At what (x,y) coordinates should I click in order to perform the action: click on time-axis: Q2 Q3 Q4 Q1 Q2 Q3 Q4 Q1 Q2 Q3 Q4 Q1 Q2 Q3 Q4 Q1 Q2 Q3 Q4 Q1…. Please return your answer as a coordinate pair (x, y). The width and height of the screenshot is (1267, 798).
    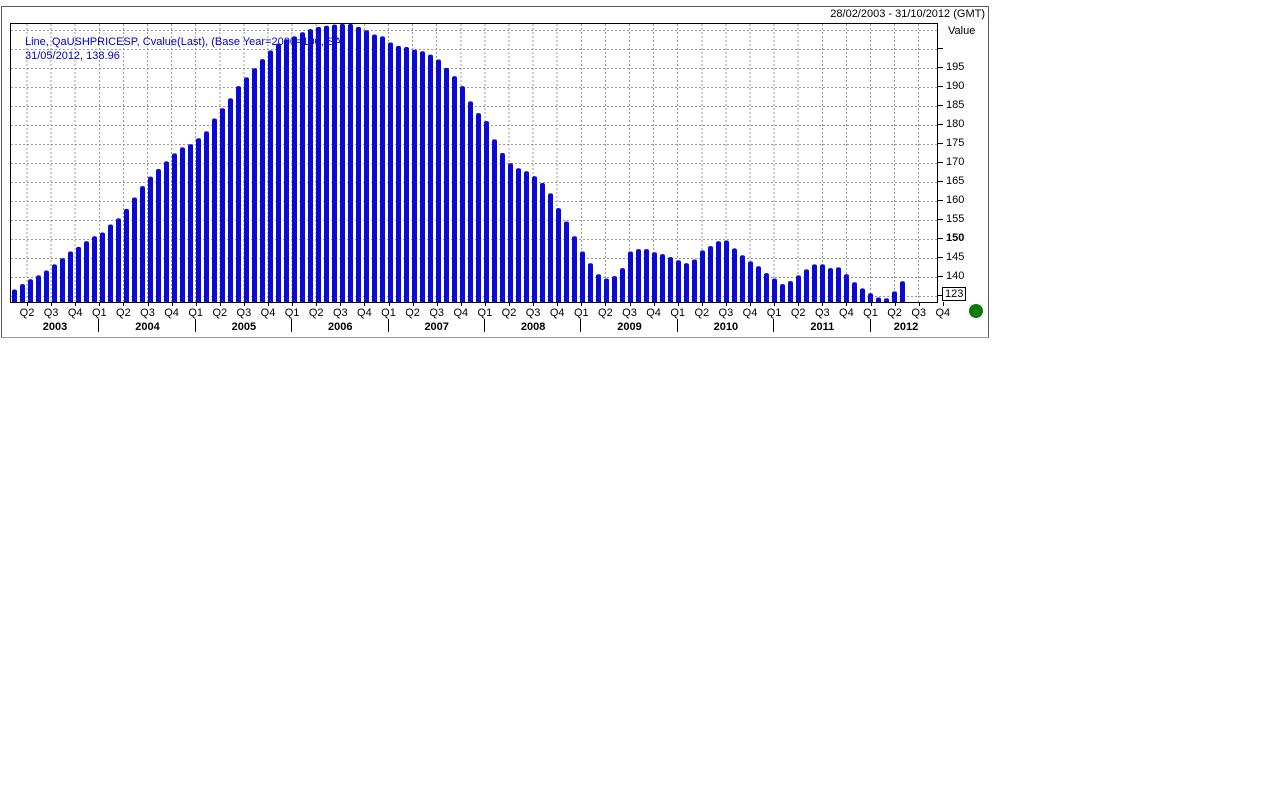
    Looking at the image, I should click on (481, 320).